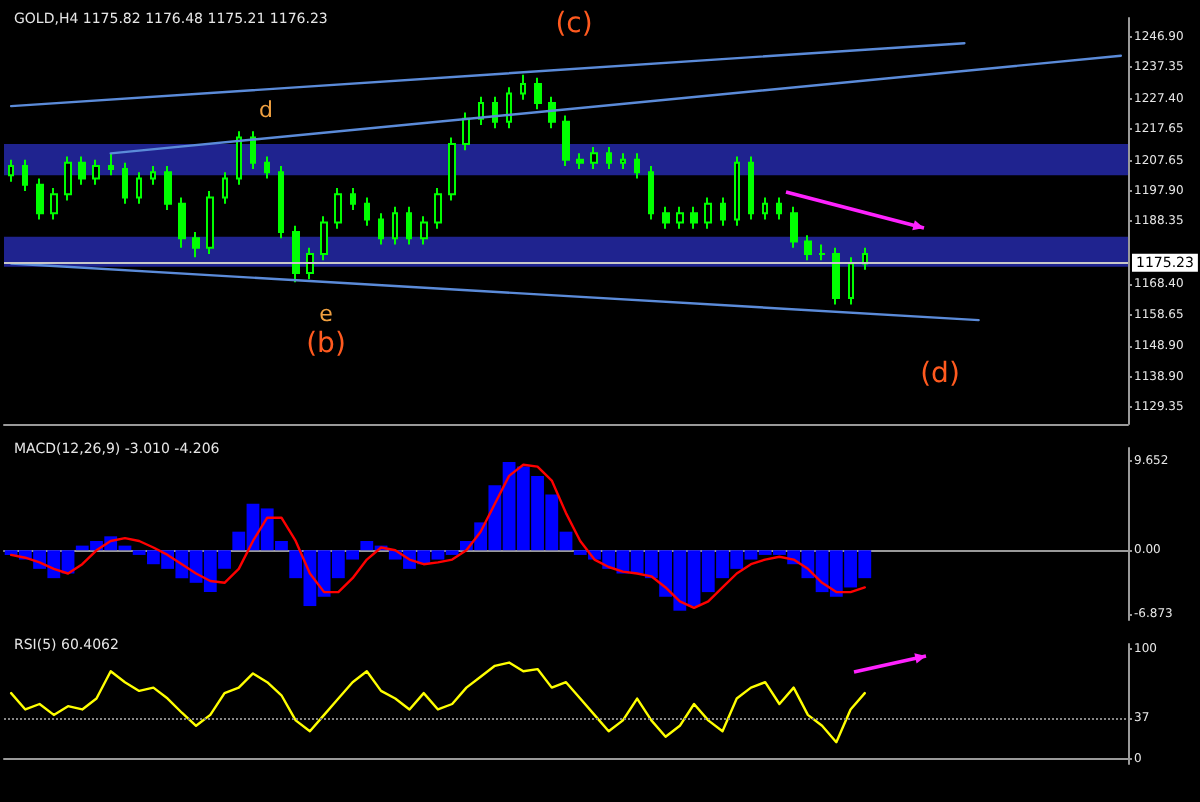  What do you see at coordinates (940, 374) in the screenshot?
I see `annotation: (d)` at bounding box center [940, 374].